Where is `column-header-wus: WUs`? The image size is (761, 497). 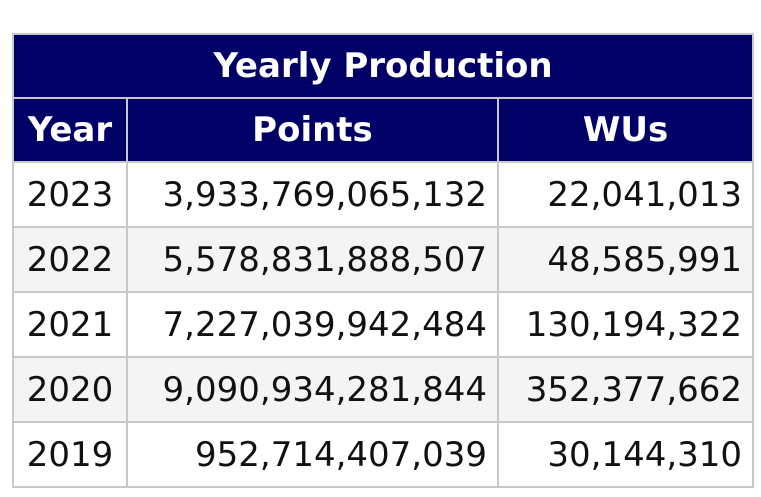
column-header-wus: WUs is located at coordinates (625, 130).